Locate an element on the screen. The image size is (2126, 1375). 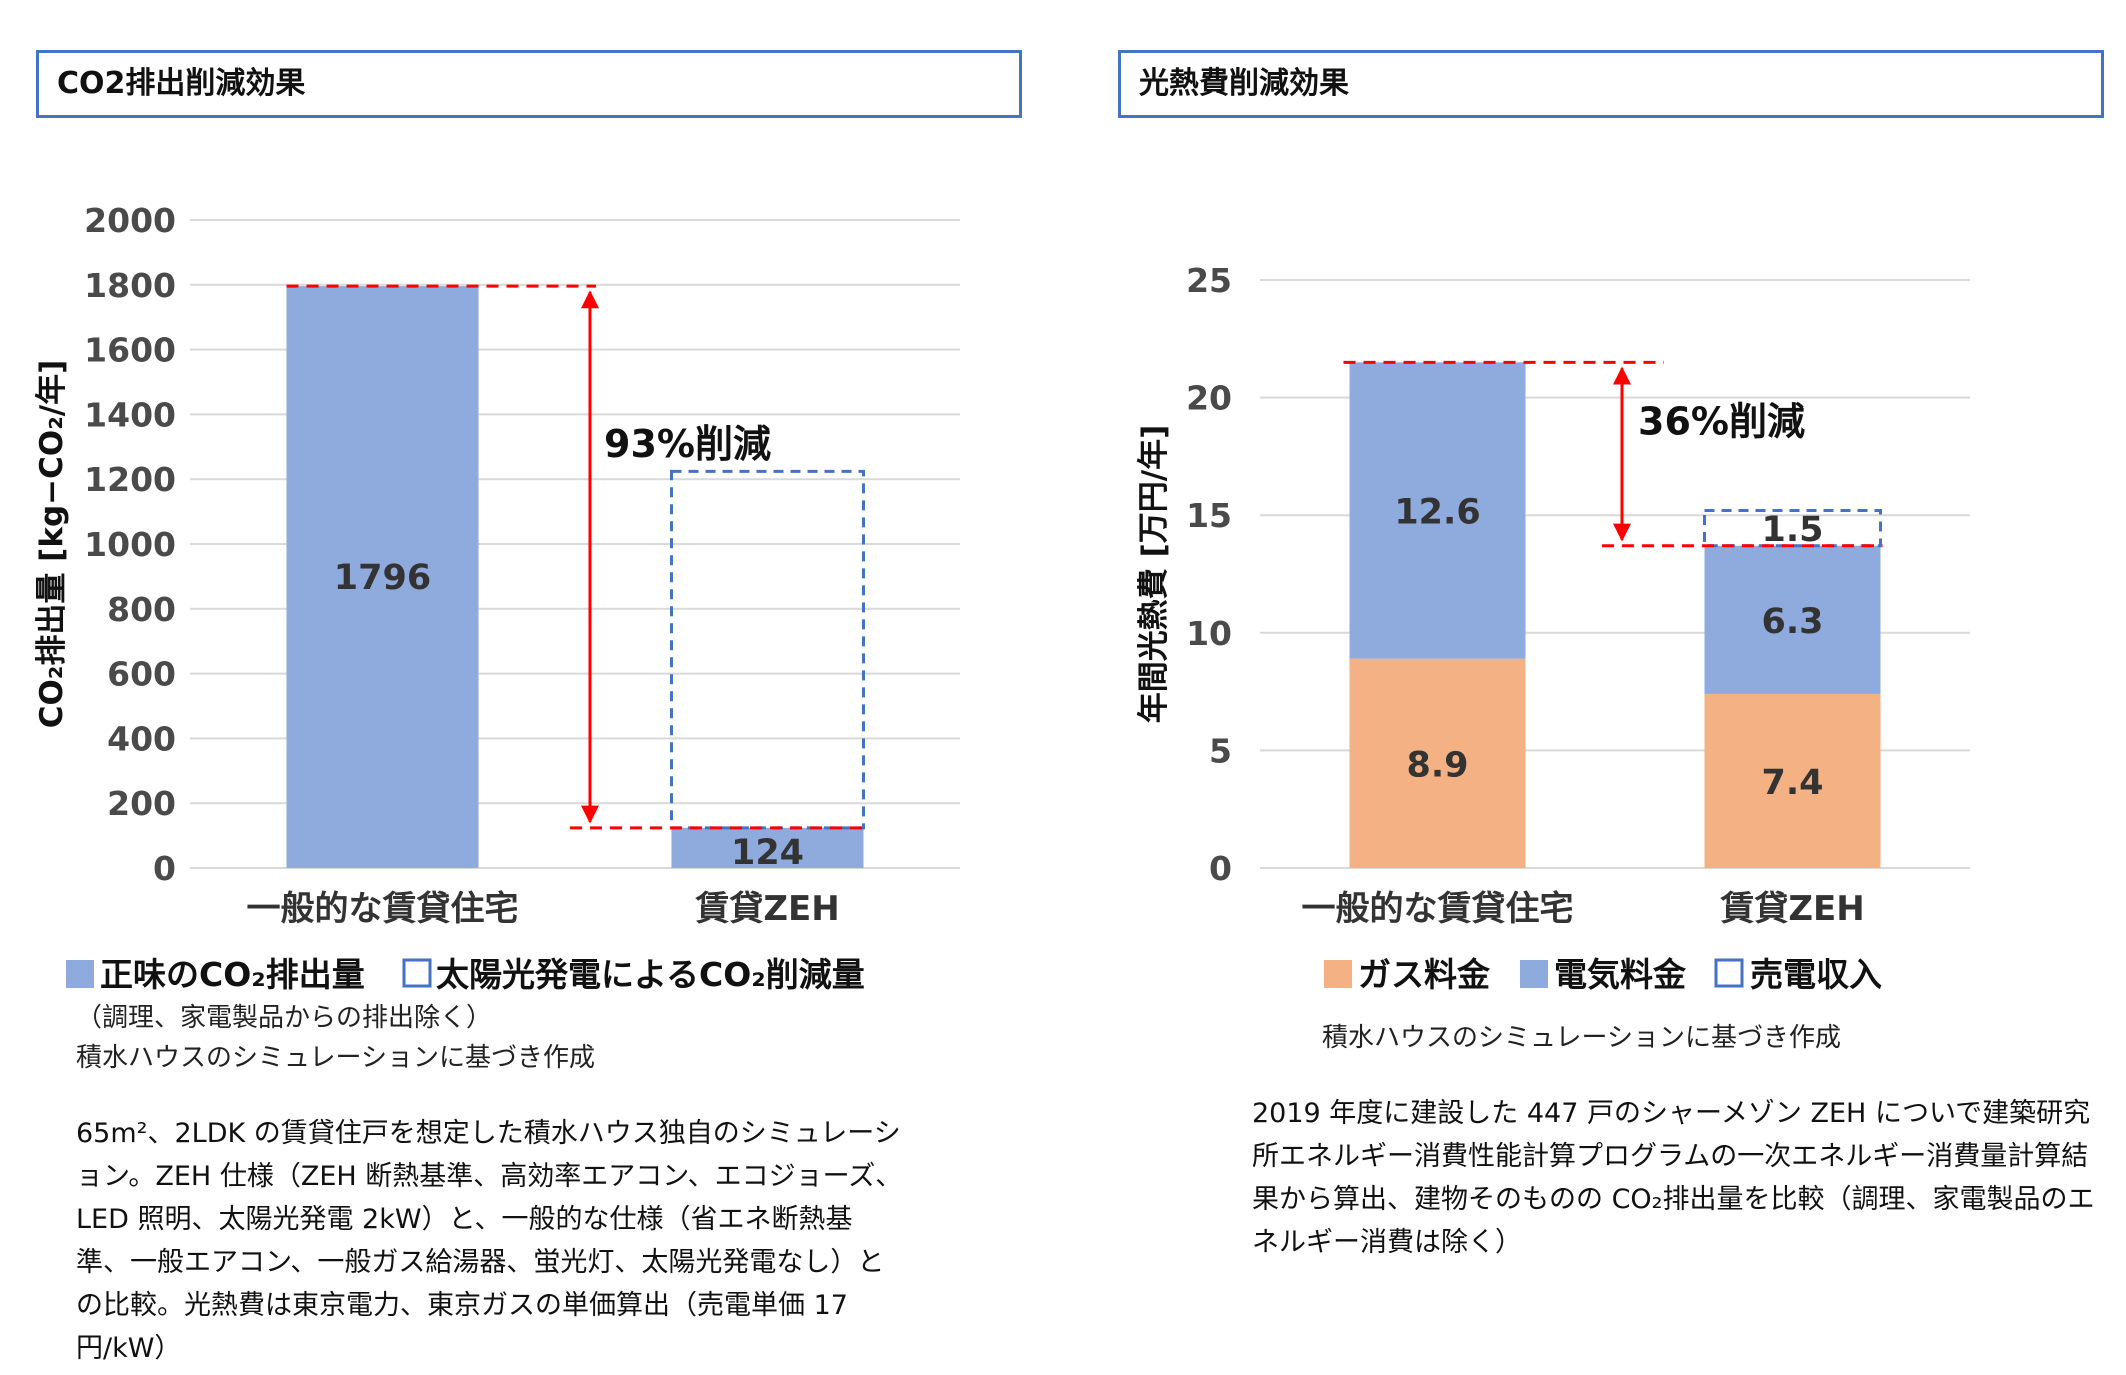
y-tick-label: 25 is located at coordinates (1209, 280).